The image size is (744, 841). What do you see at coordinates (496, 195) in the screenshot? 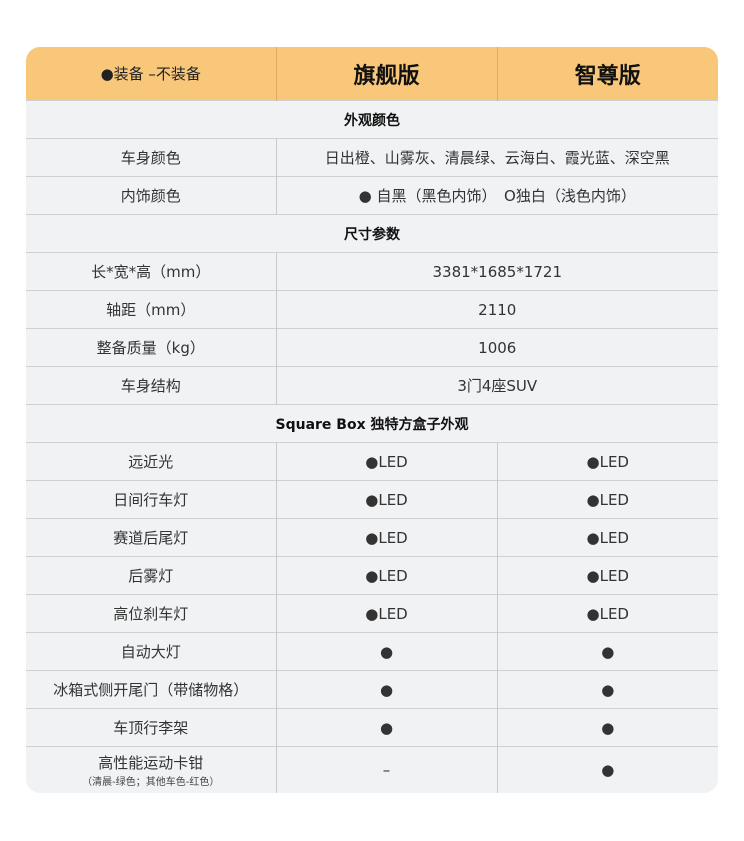
I see `row-value: ● 自黑（黑色内饰） O独白（浅色内饰）` at bounding box center [496, 195].